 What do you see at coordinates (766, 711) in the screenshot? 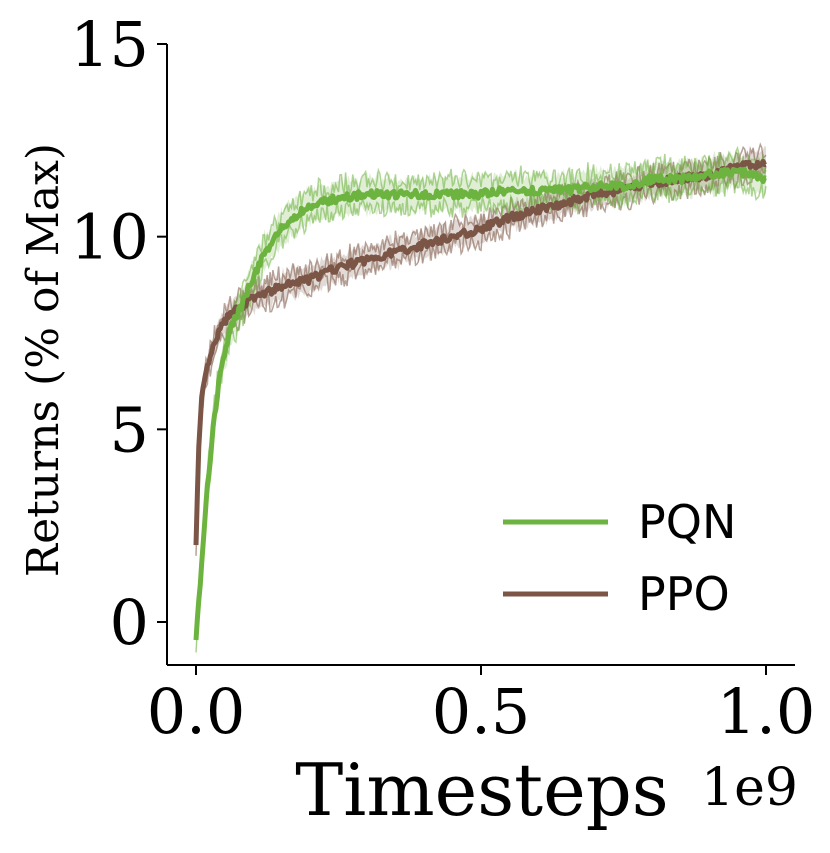
I see `x-tick-label: 1.0` at bounding box center [766, 711].